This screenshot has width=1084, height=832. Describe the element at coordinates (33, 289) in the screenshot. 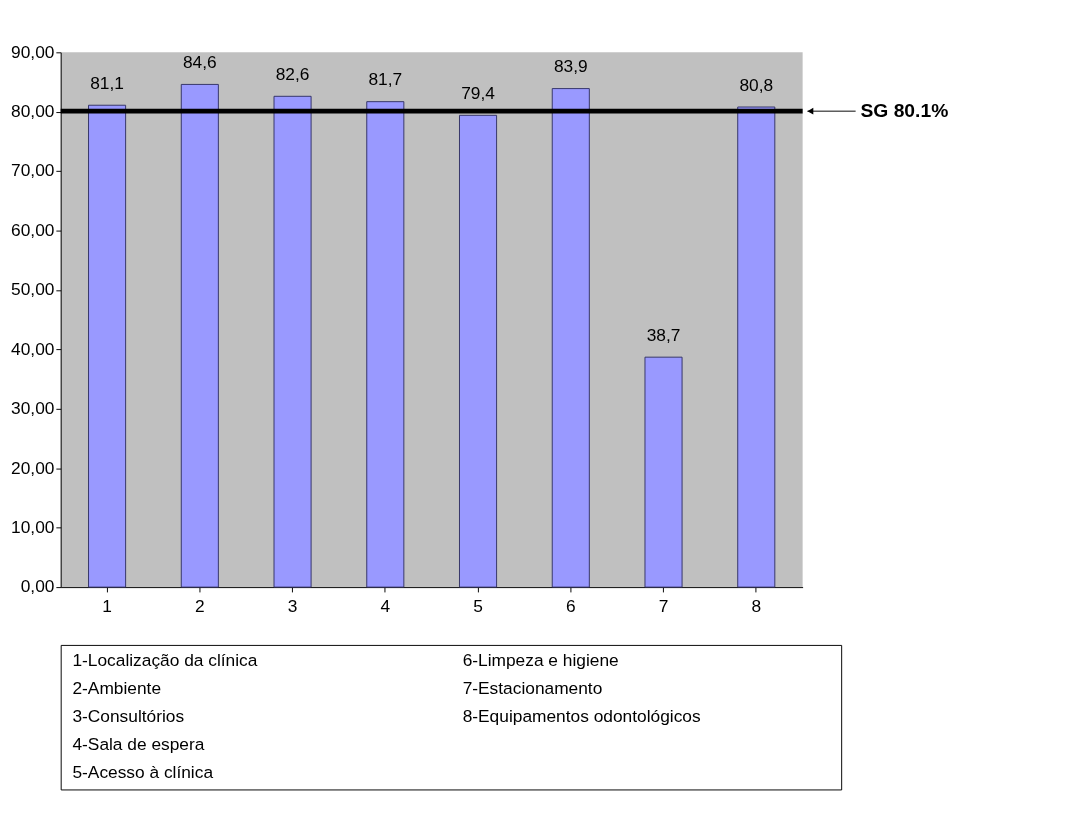

I see `y-tick-label: 50,00` at that location.